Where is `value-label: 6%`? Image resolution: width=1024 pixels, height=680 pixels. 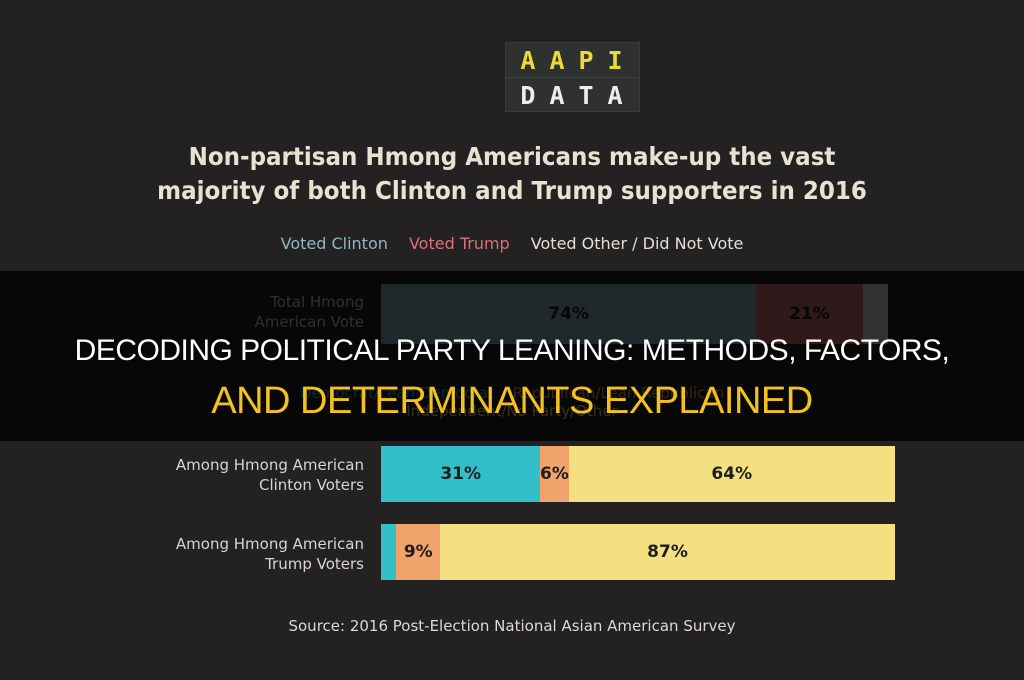
value-label: 6% is located at coordinates (554, 474).